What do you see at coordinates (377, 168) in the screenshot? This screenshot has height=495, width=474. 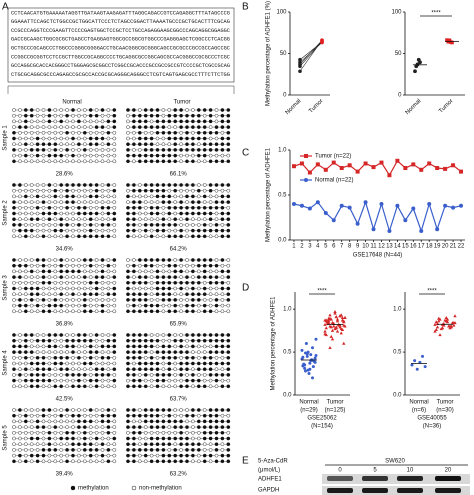 I see `series-line` at bounding box center [377, 168].